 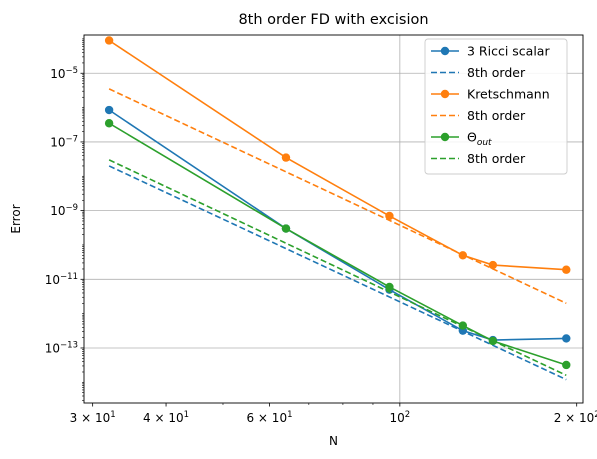 I want to click on legend-label: 3 Ricci scalar, so click(x=508, y=51).